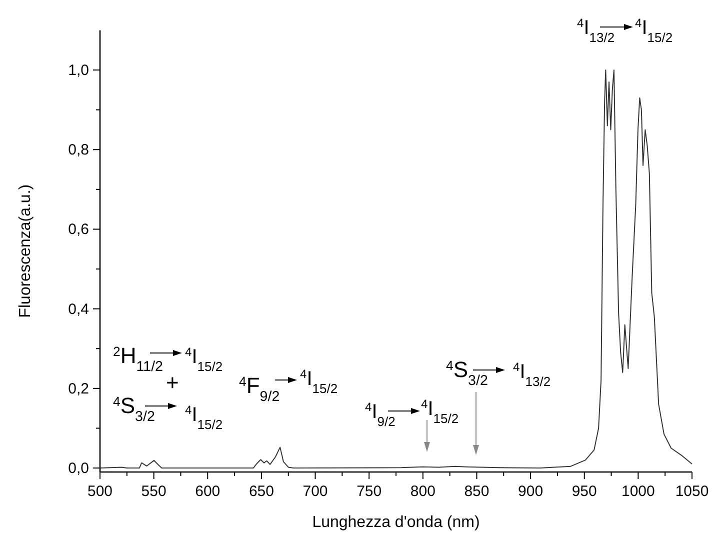 This screenshot has height=541, width=714. I want to click on annotation: $^{2}$H$_{11/2}$, so click(138, 359).